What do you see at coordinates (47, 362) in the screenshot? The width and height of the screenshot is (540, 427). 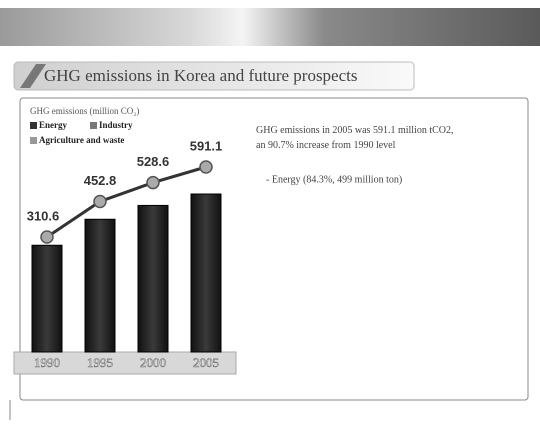 I see `x-tick-label: 1990` at bounding box center [47, 362].